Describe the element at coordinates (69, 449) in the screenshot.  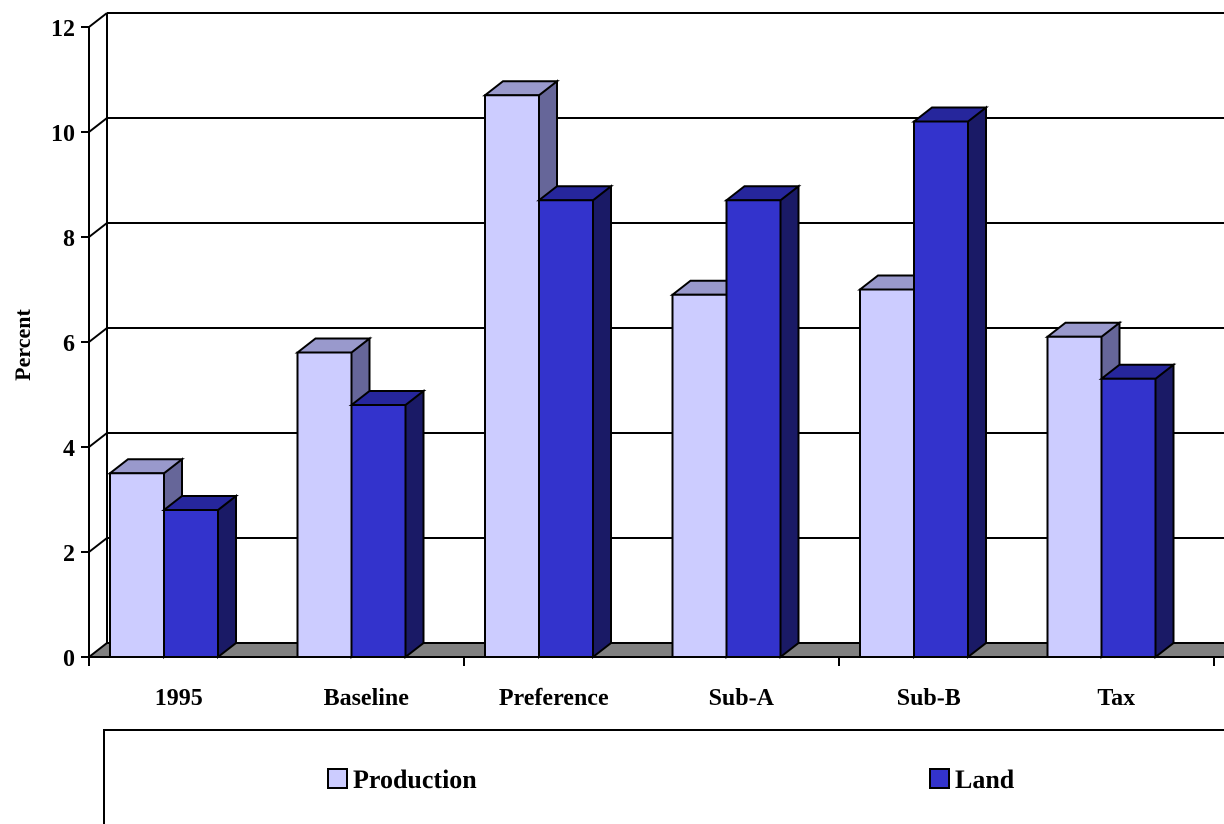
I see `y-tick-label-4: 4` at that location.